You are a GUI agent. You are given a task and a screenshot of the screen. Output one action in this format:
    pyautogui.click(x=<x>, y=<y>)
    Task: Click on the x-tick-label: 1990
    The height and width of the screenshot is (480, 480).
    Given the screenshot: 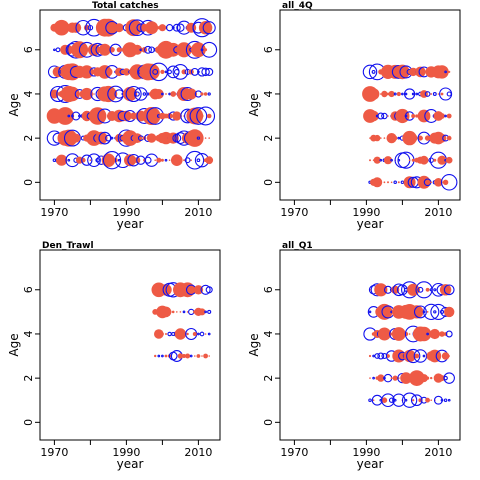 What is the action you would take?
    pyautogui.click(x=126, y=212)
    